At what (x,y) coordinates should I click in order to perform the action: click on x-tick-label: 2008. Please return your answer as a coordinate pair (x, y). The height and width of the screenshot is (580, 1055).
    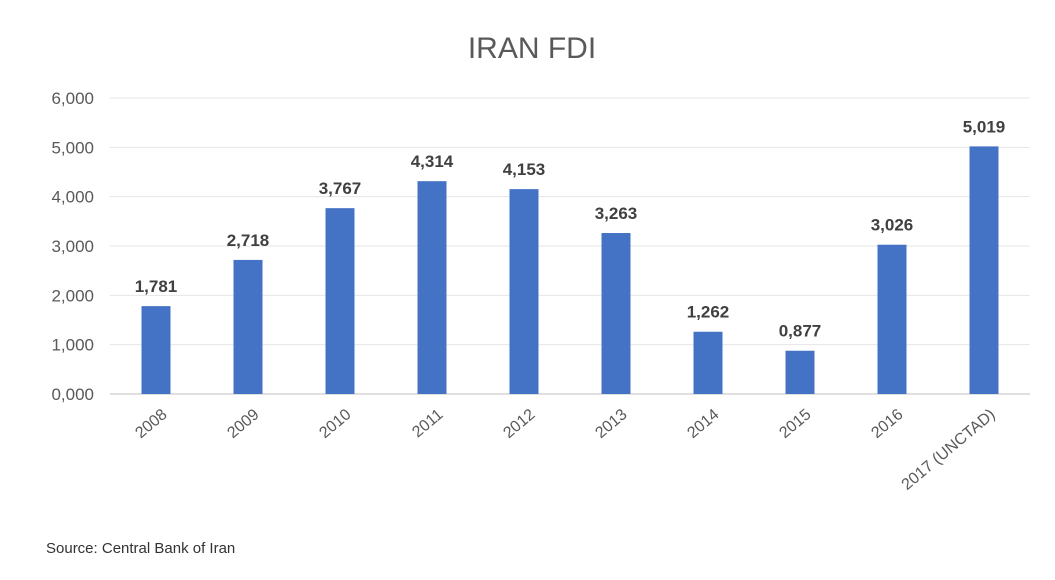
    Looking at the image, I should click on (151, 424).